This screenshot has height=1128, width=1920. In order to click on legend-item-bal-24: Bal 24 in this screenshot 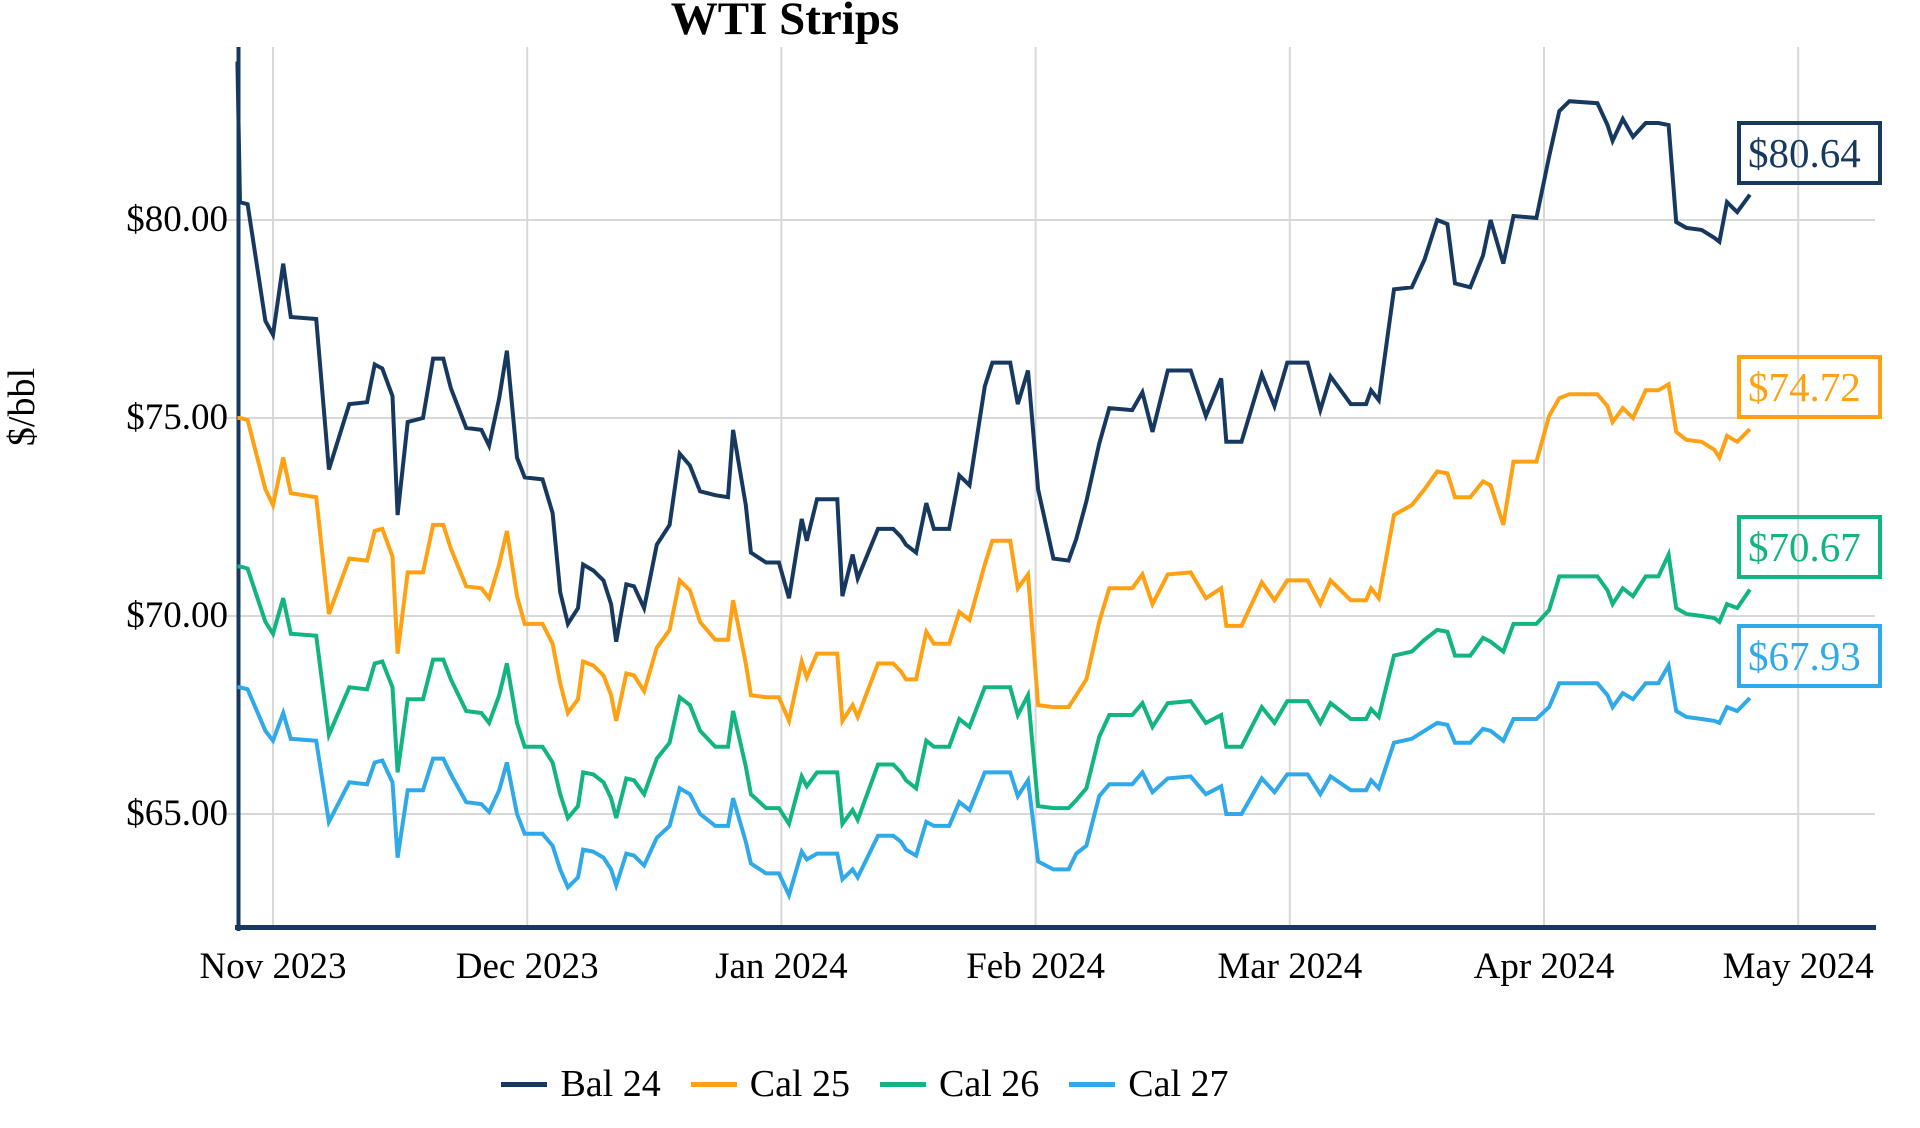, I will do `click(581, 1084)`.